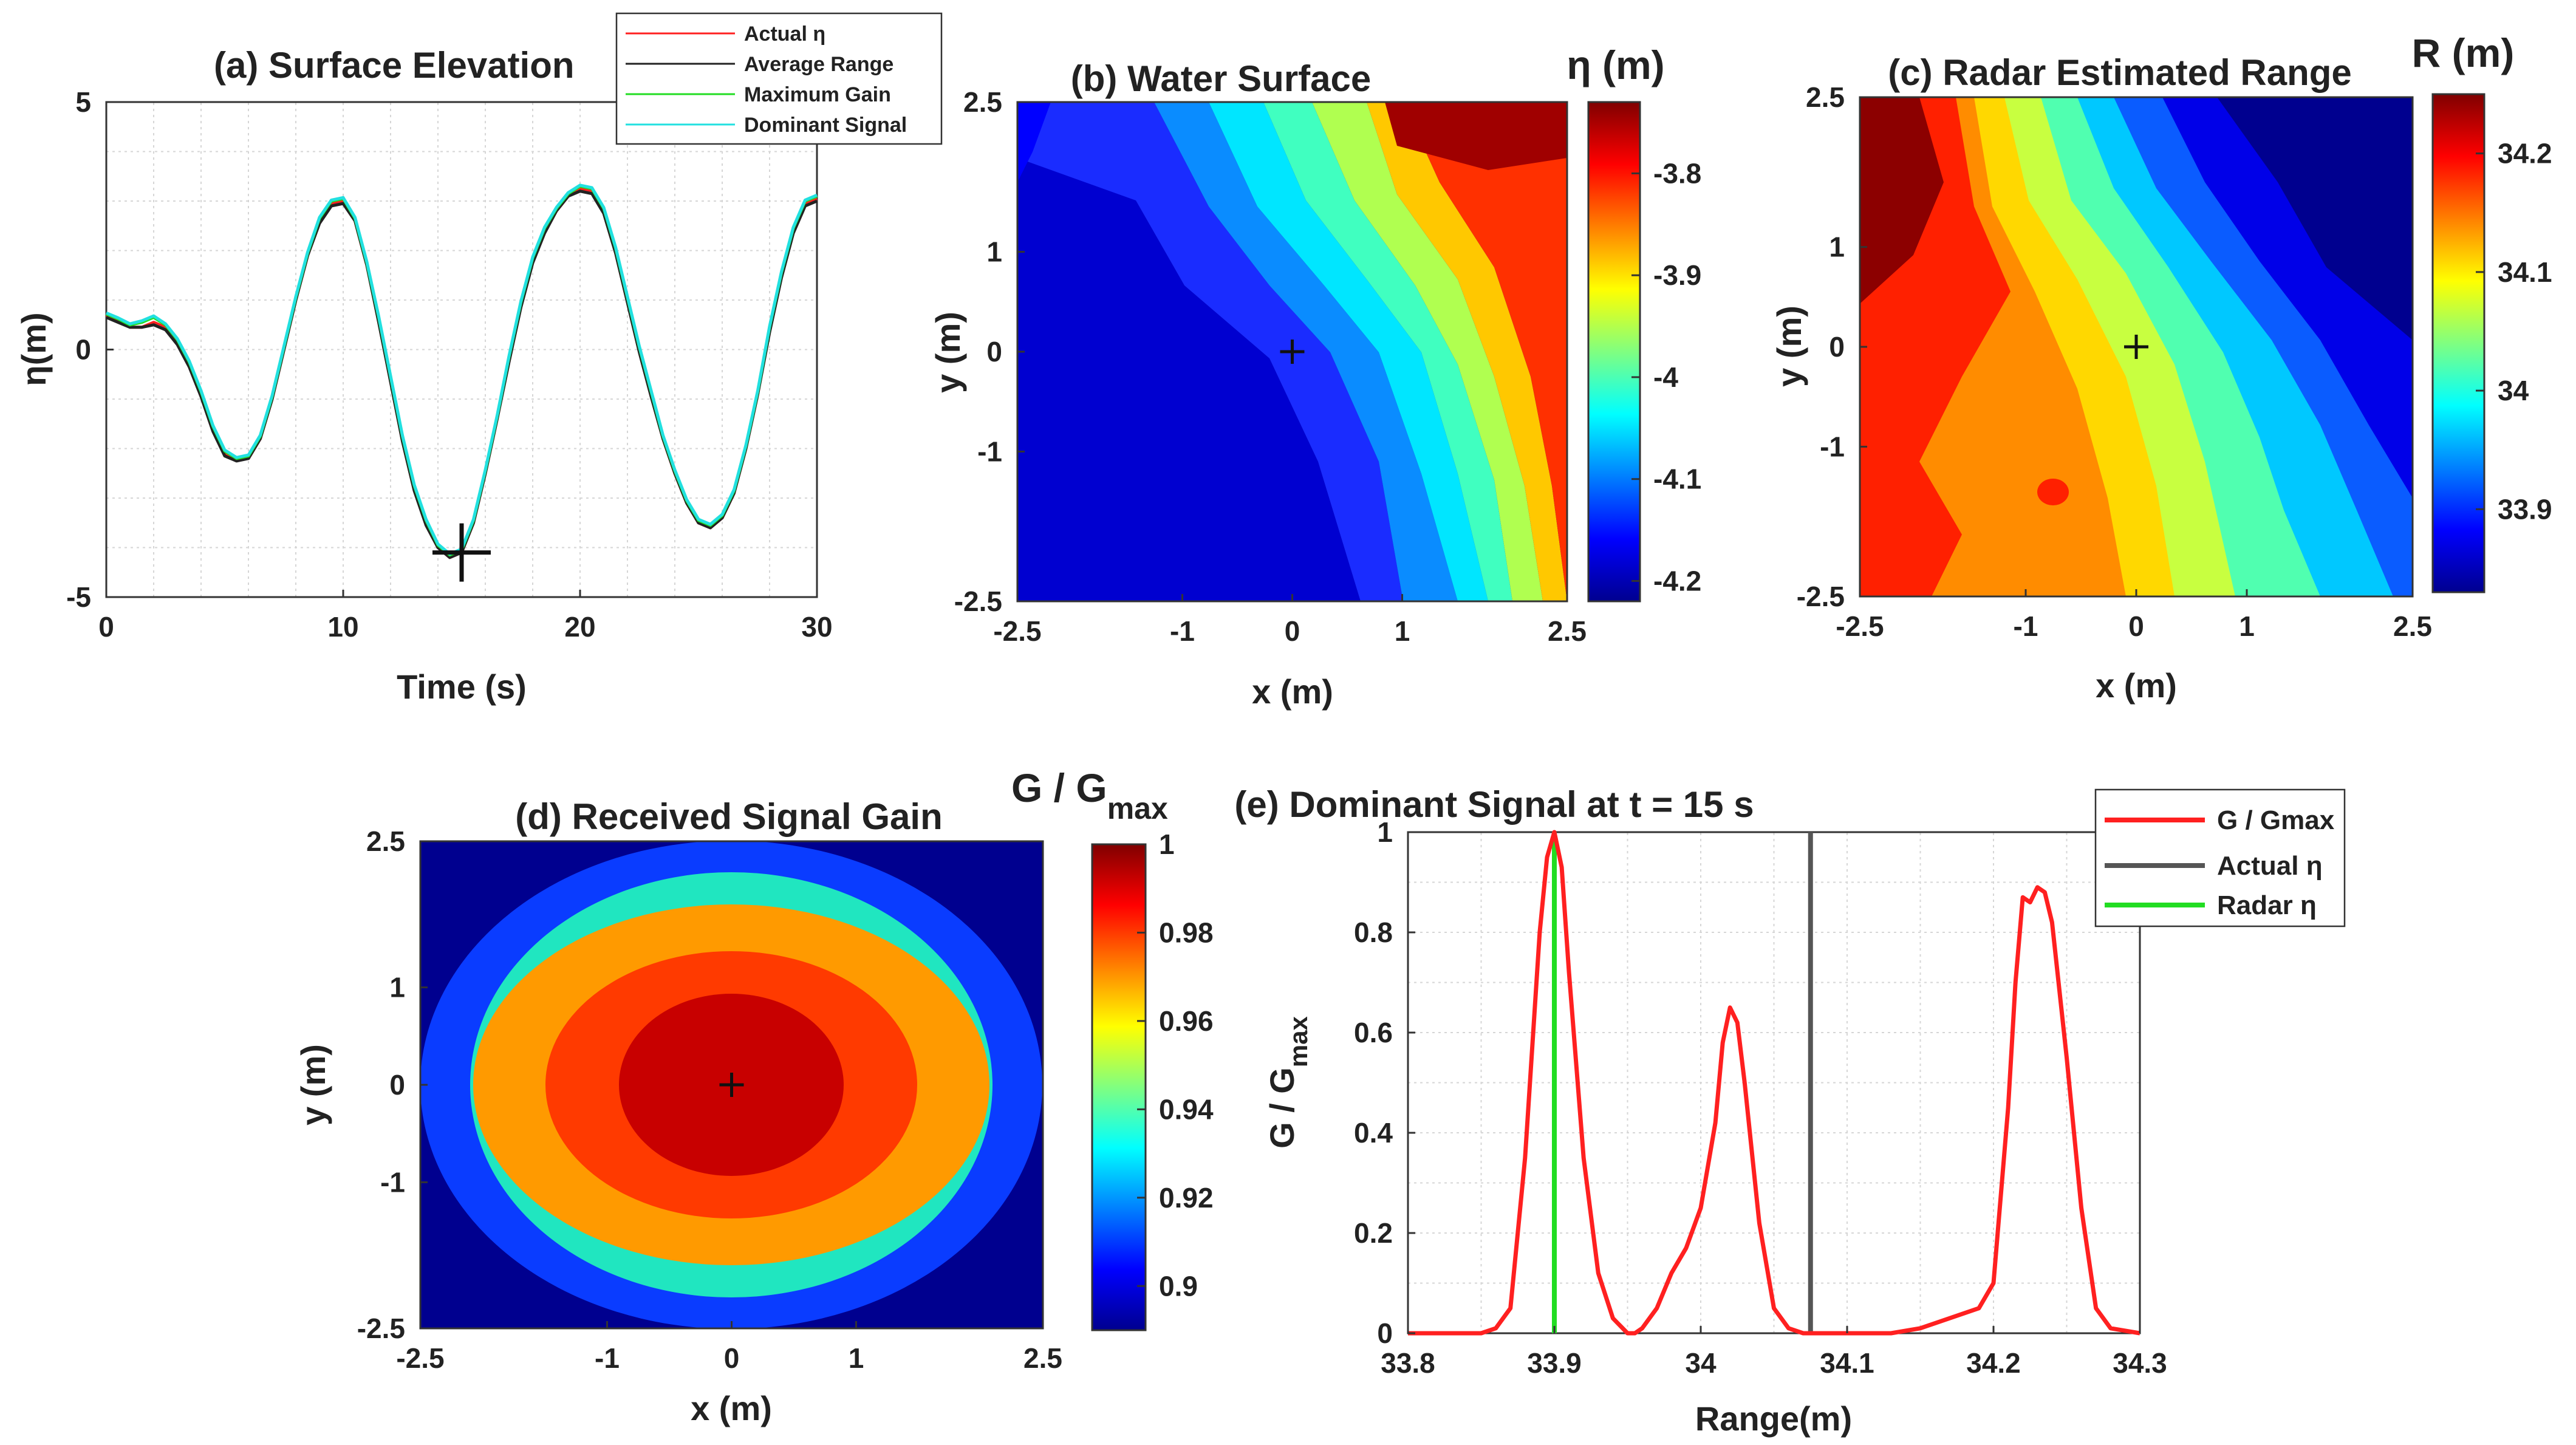  What do you see at coordinates (1292, 631) in the screenshot?
I see `panel-b-xtick-label-2: 0` at bounding box center [1292, 631].